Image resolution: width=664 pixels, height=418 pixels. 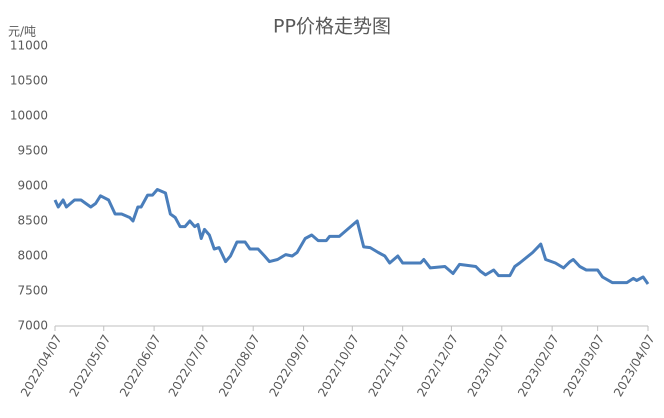 What do you see at coordinates (289, 365) in the screenshot?
I see `x-tick-label: 2022/09/07` at bounding box center [289, 365].